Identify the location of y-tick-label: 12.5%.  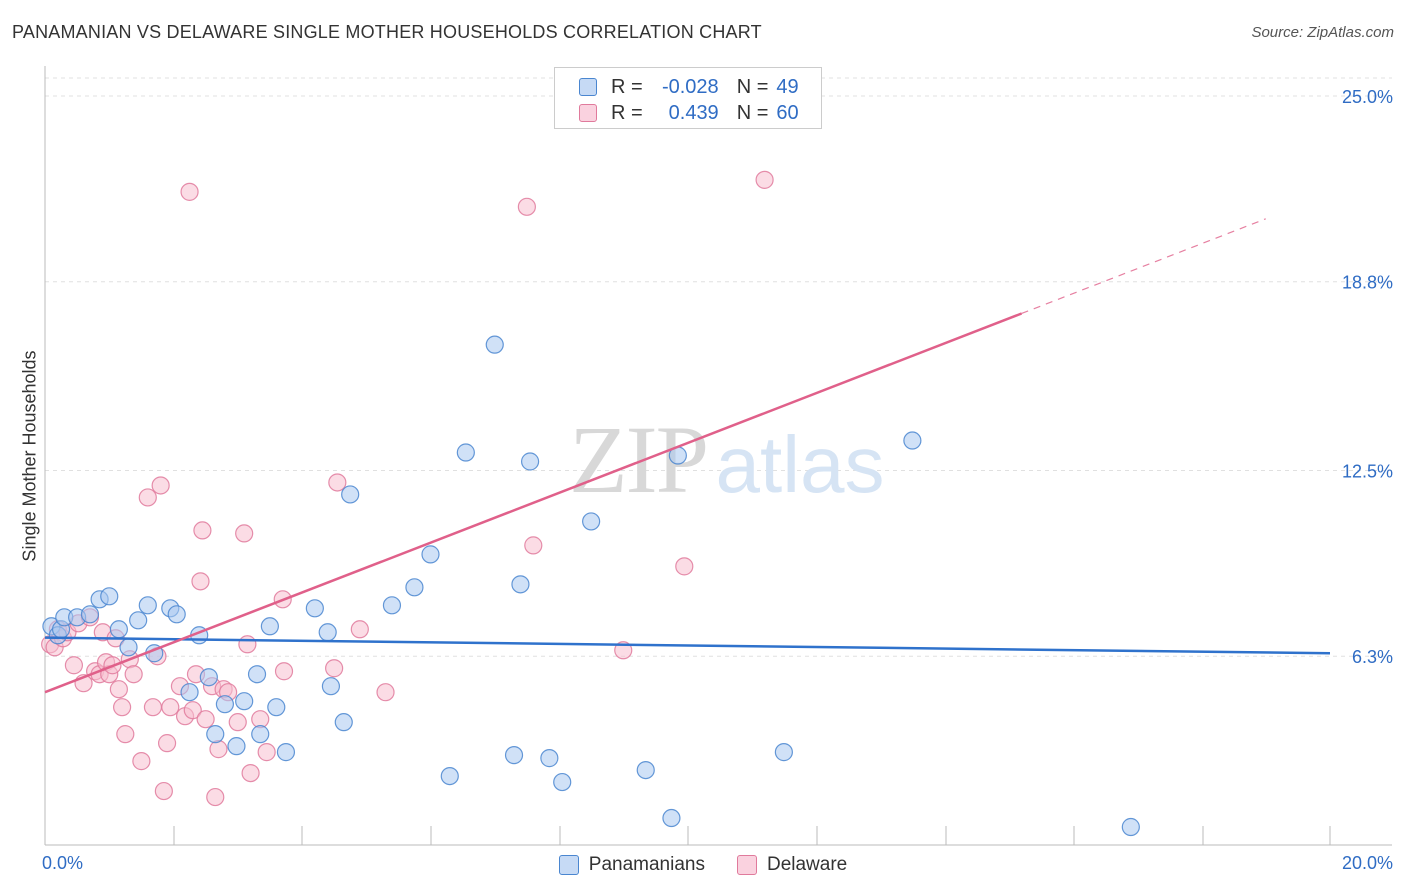
(1367, 471).